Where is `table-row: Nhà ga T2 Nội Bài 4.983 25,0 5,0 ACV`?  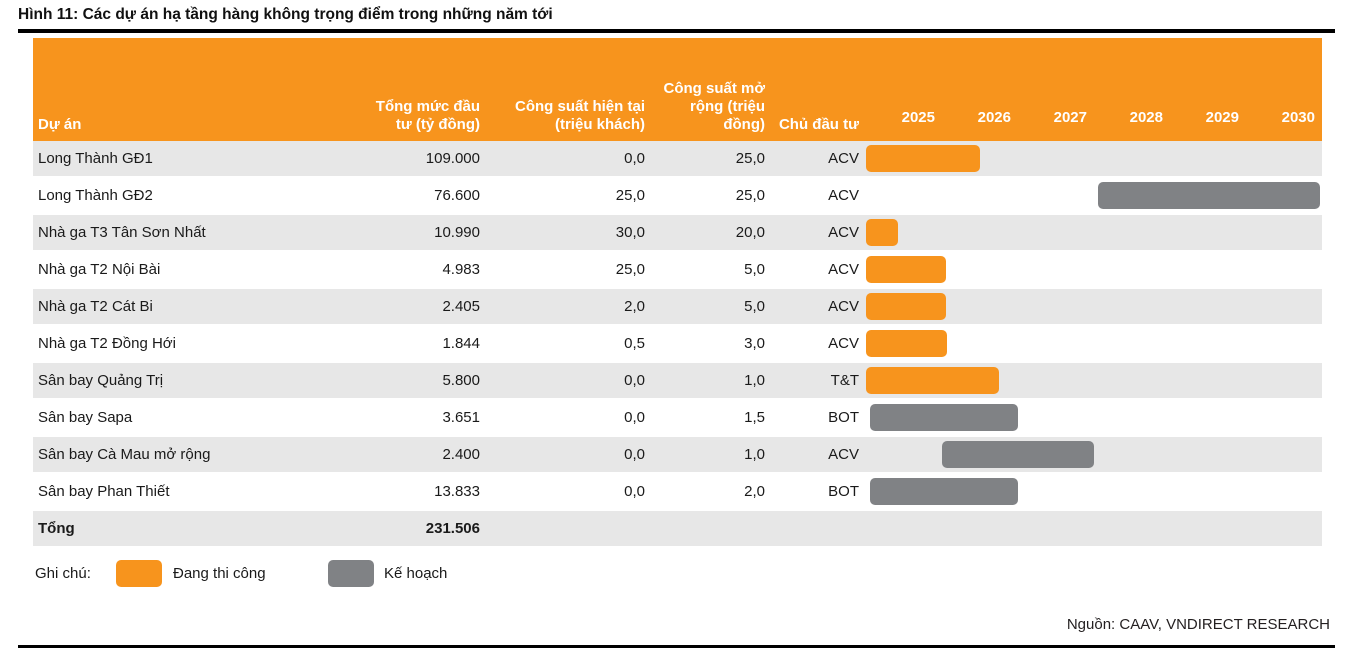 table-row: Nhà ga T2 Nội Bài 4.983 25,0 5,0 ACV is located at coordinates (677, 270).